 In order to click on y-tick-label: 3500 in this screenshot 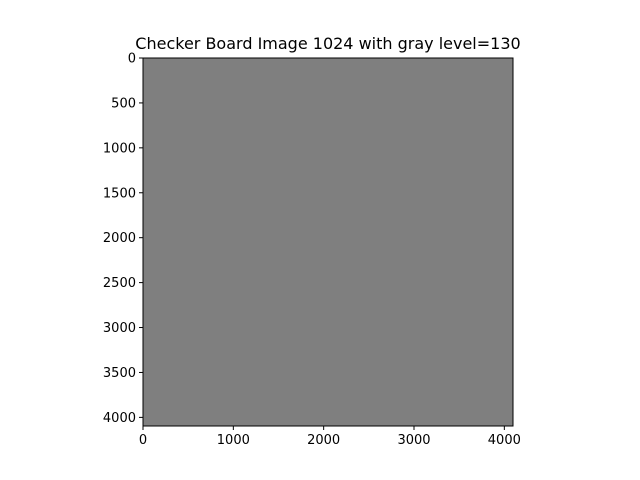, I will do `click(119, 373)`.